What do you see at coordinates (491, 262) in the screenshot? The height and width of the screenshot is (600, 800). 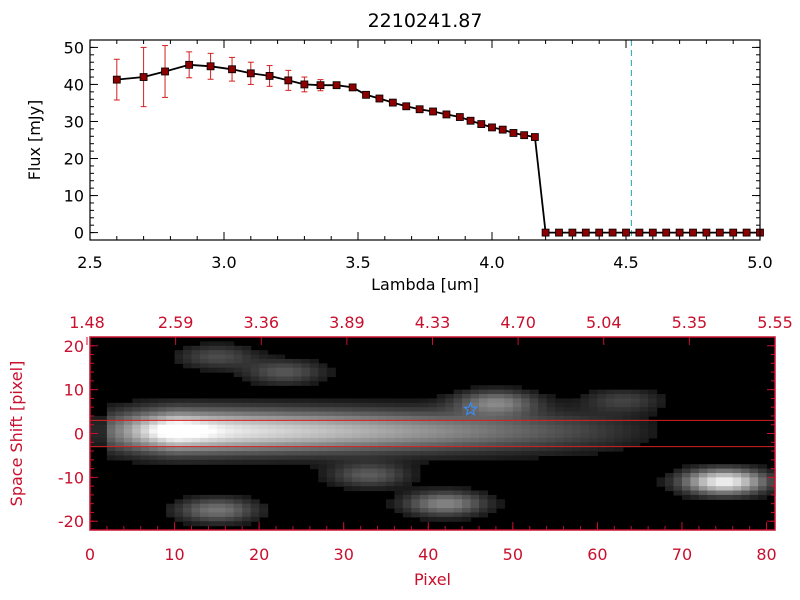 I see `x-tick-label: 4.0` at bounding box center [491, 262].